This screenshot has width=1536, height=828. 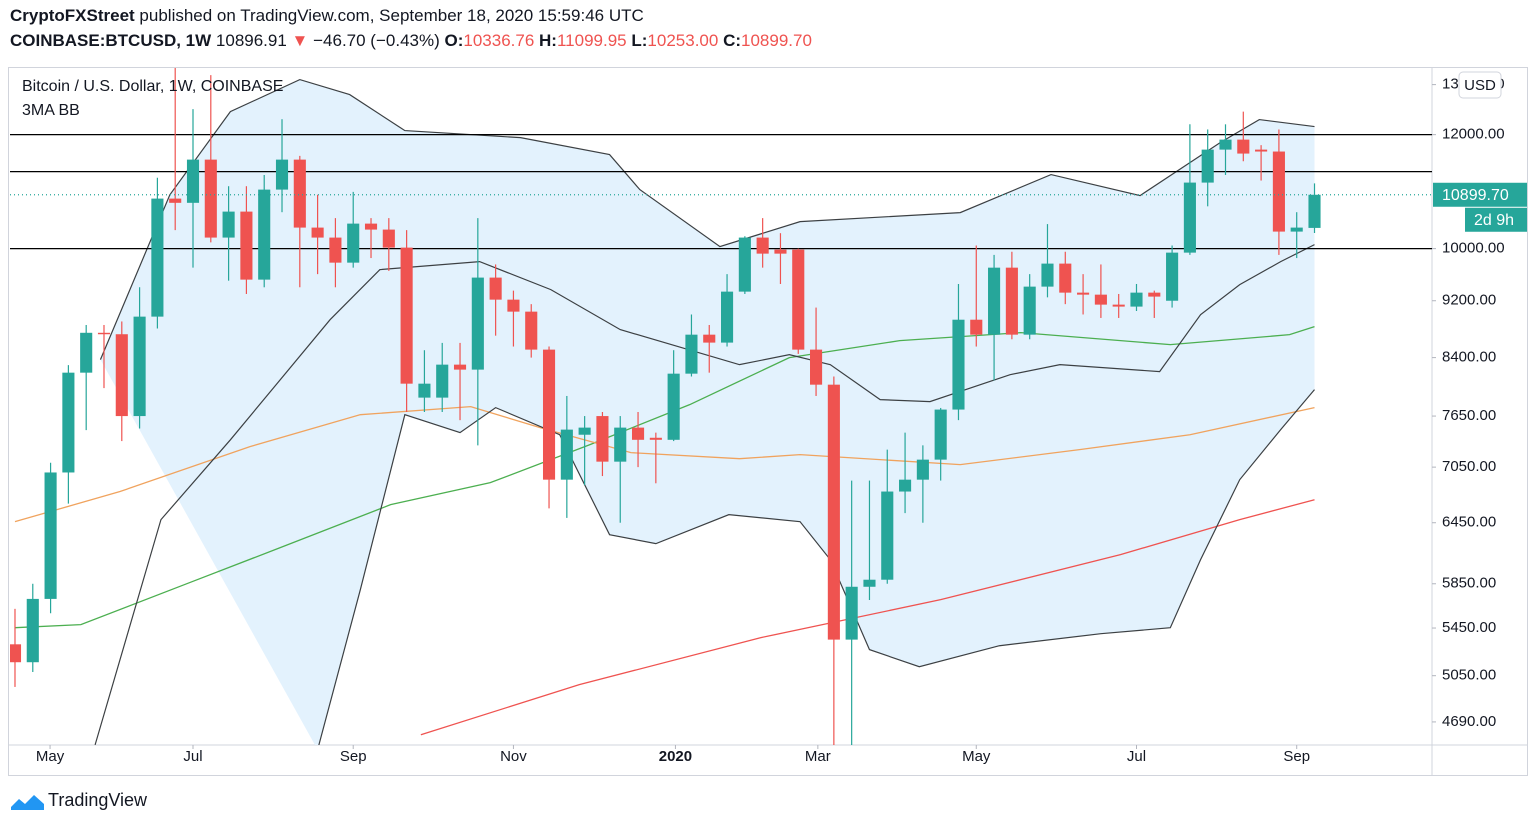 What do you see at coordinates (548, 40) in the screenshot?
I see `high-label: H:` at bounding box center [548, 40].